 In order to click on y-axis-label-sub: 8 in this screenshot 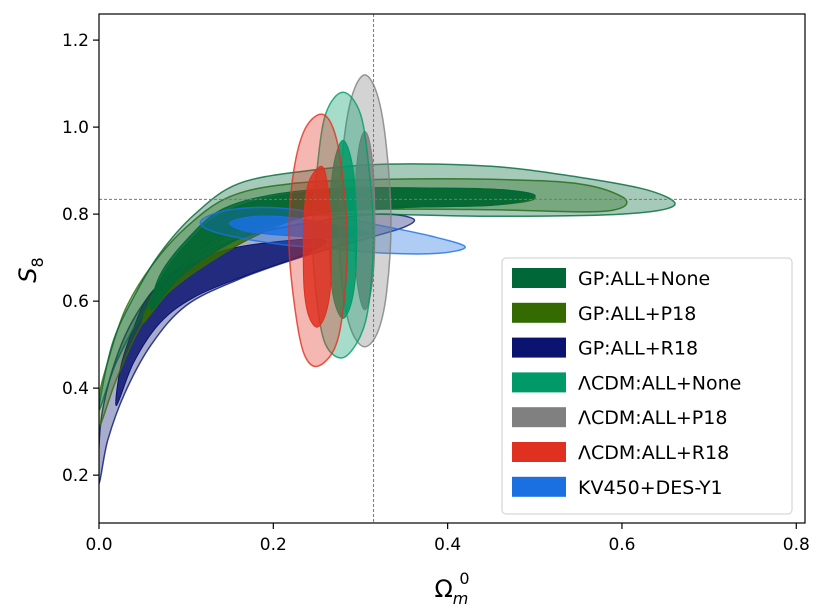, I will do `click(37, 262)`.